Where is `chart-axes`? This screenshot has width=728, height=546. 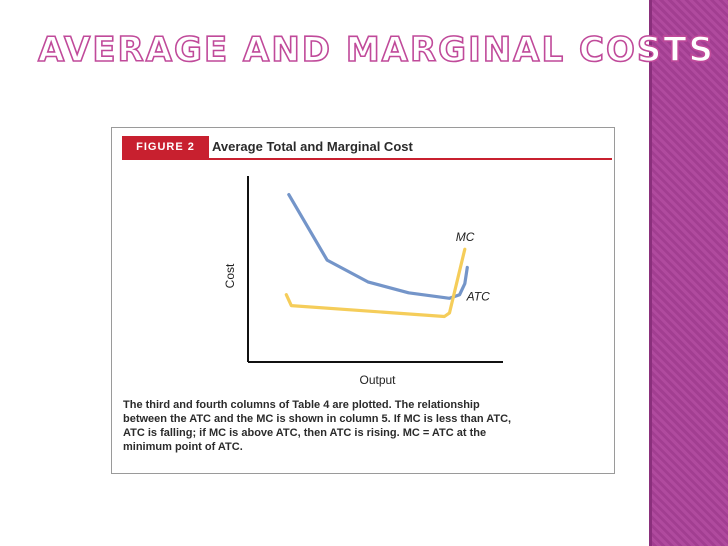 chart-axes is located at coordinates (375, 269).